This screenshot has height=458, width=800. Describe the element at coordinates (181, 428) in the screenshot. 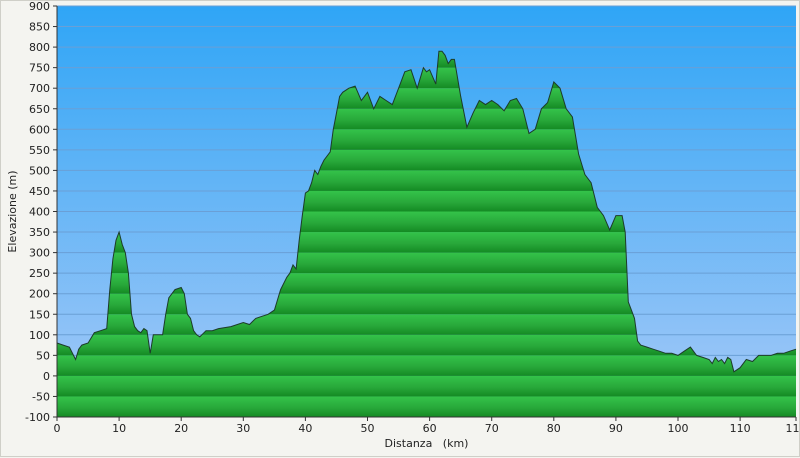

I see `x-tick-label: 20` at that location.